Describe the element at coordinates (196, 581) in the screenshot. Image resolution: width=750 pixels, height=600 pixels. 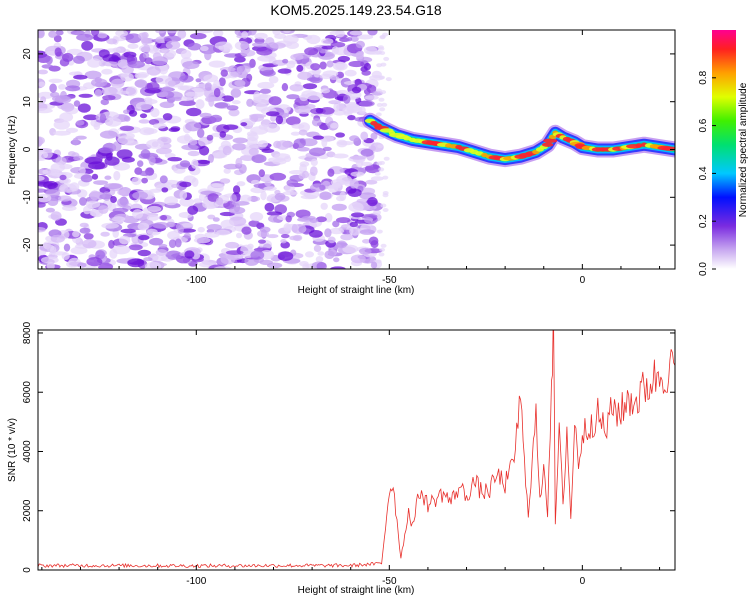
I see `snr-xtick-label: -100` at that location.